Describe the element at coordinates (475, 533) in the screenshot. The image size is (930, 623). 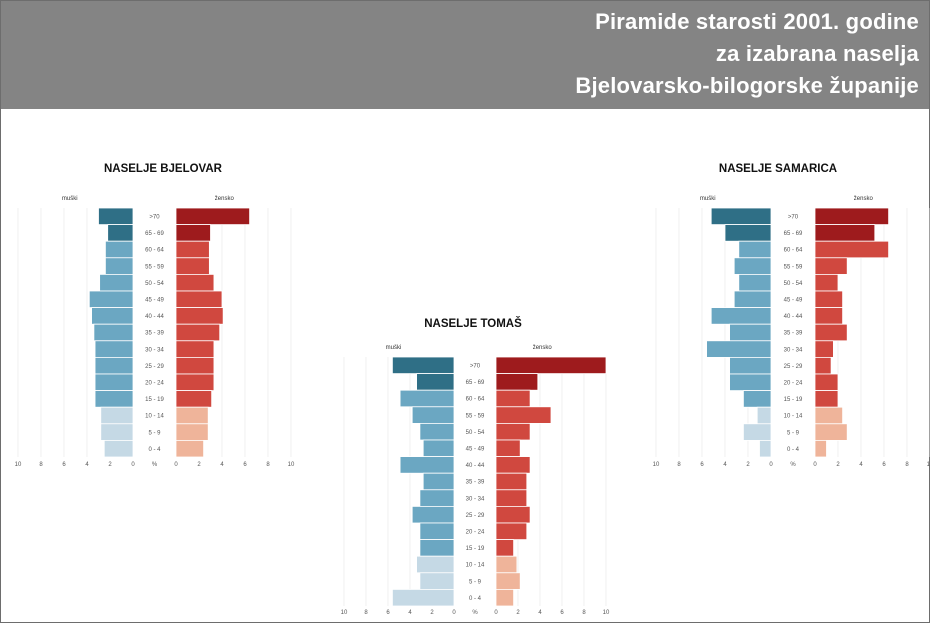
I see `age-group-label: 20 - 24` at that location.